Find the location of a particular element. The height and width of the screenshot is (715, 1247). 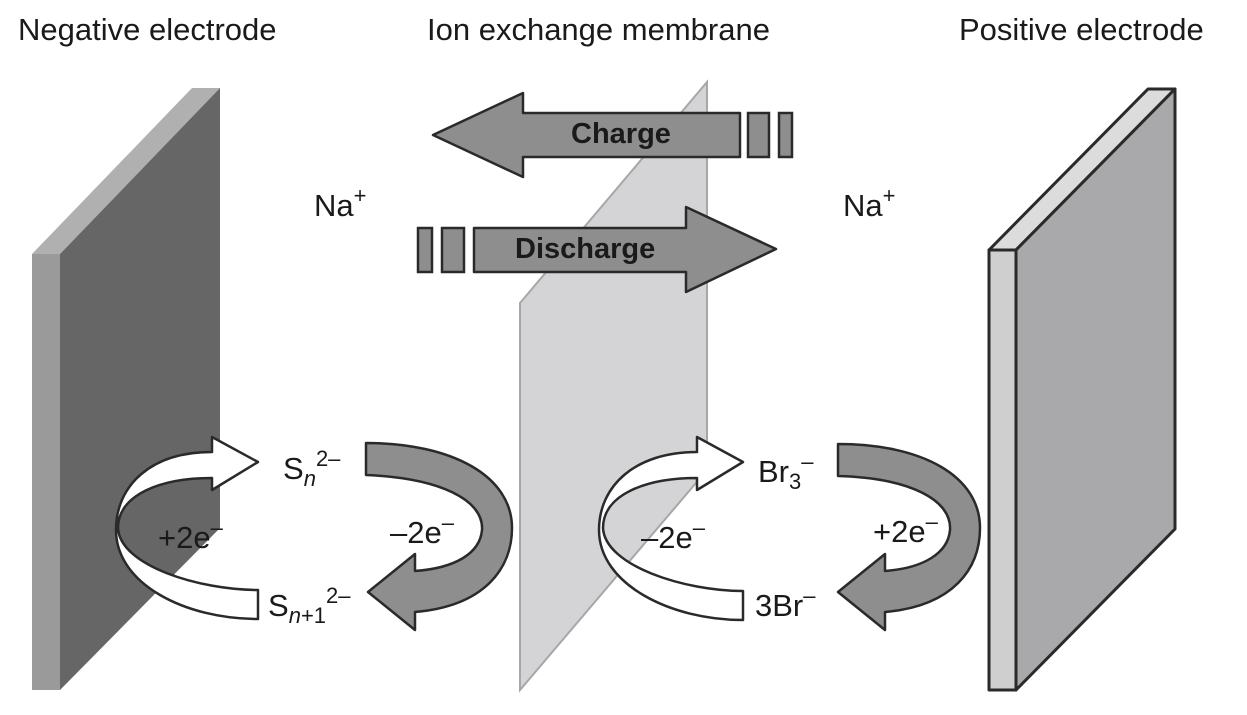

sn1-ion-charge: 2– is located at coordinates (338, 595).